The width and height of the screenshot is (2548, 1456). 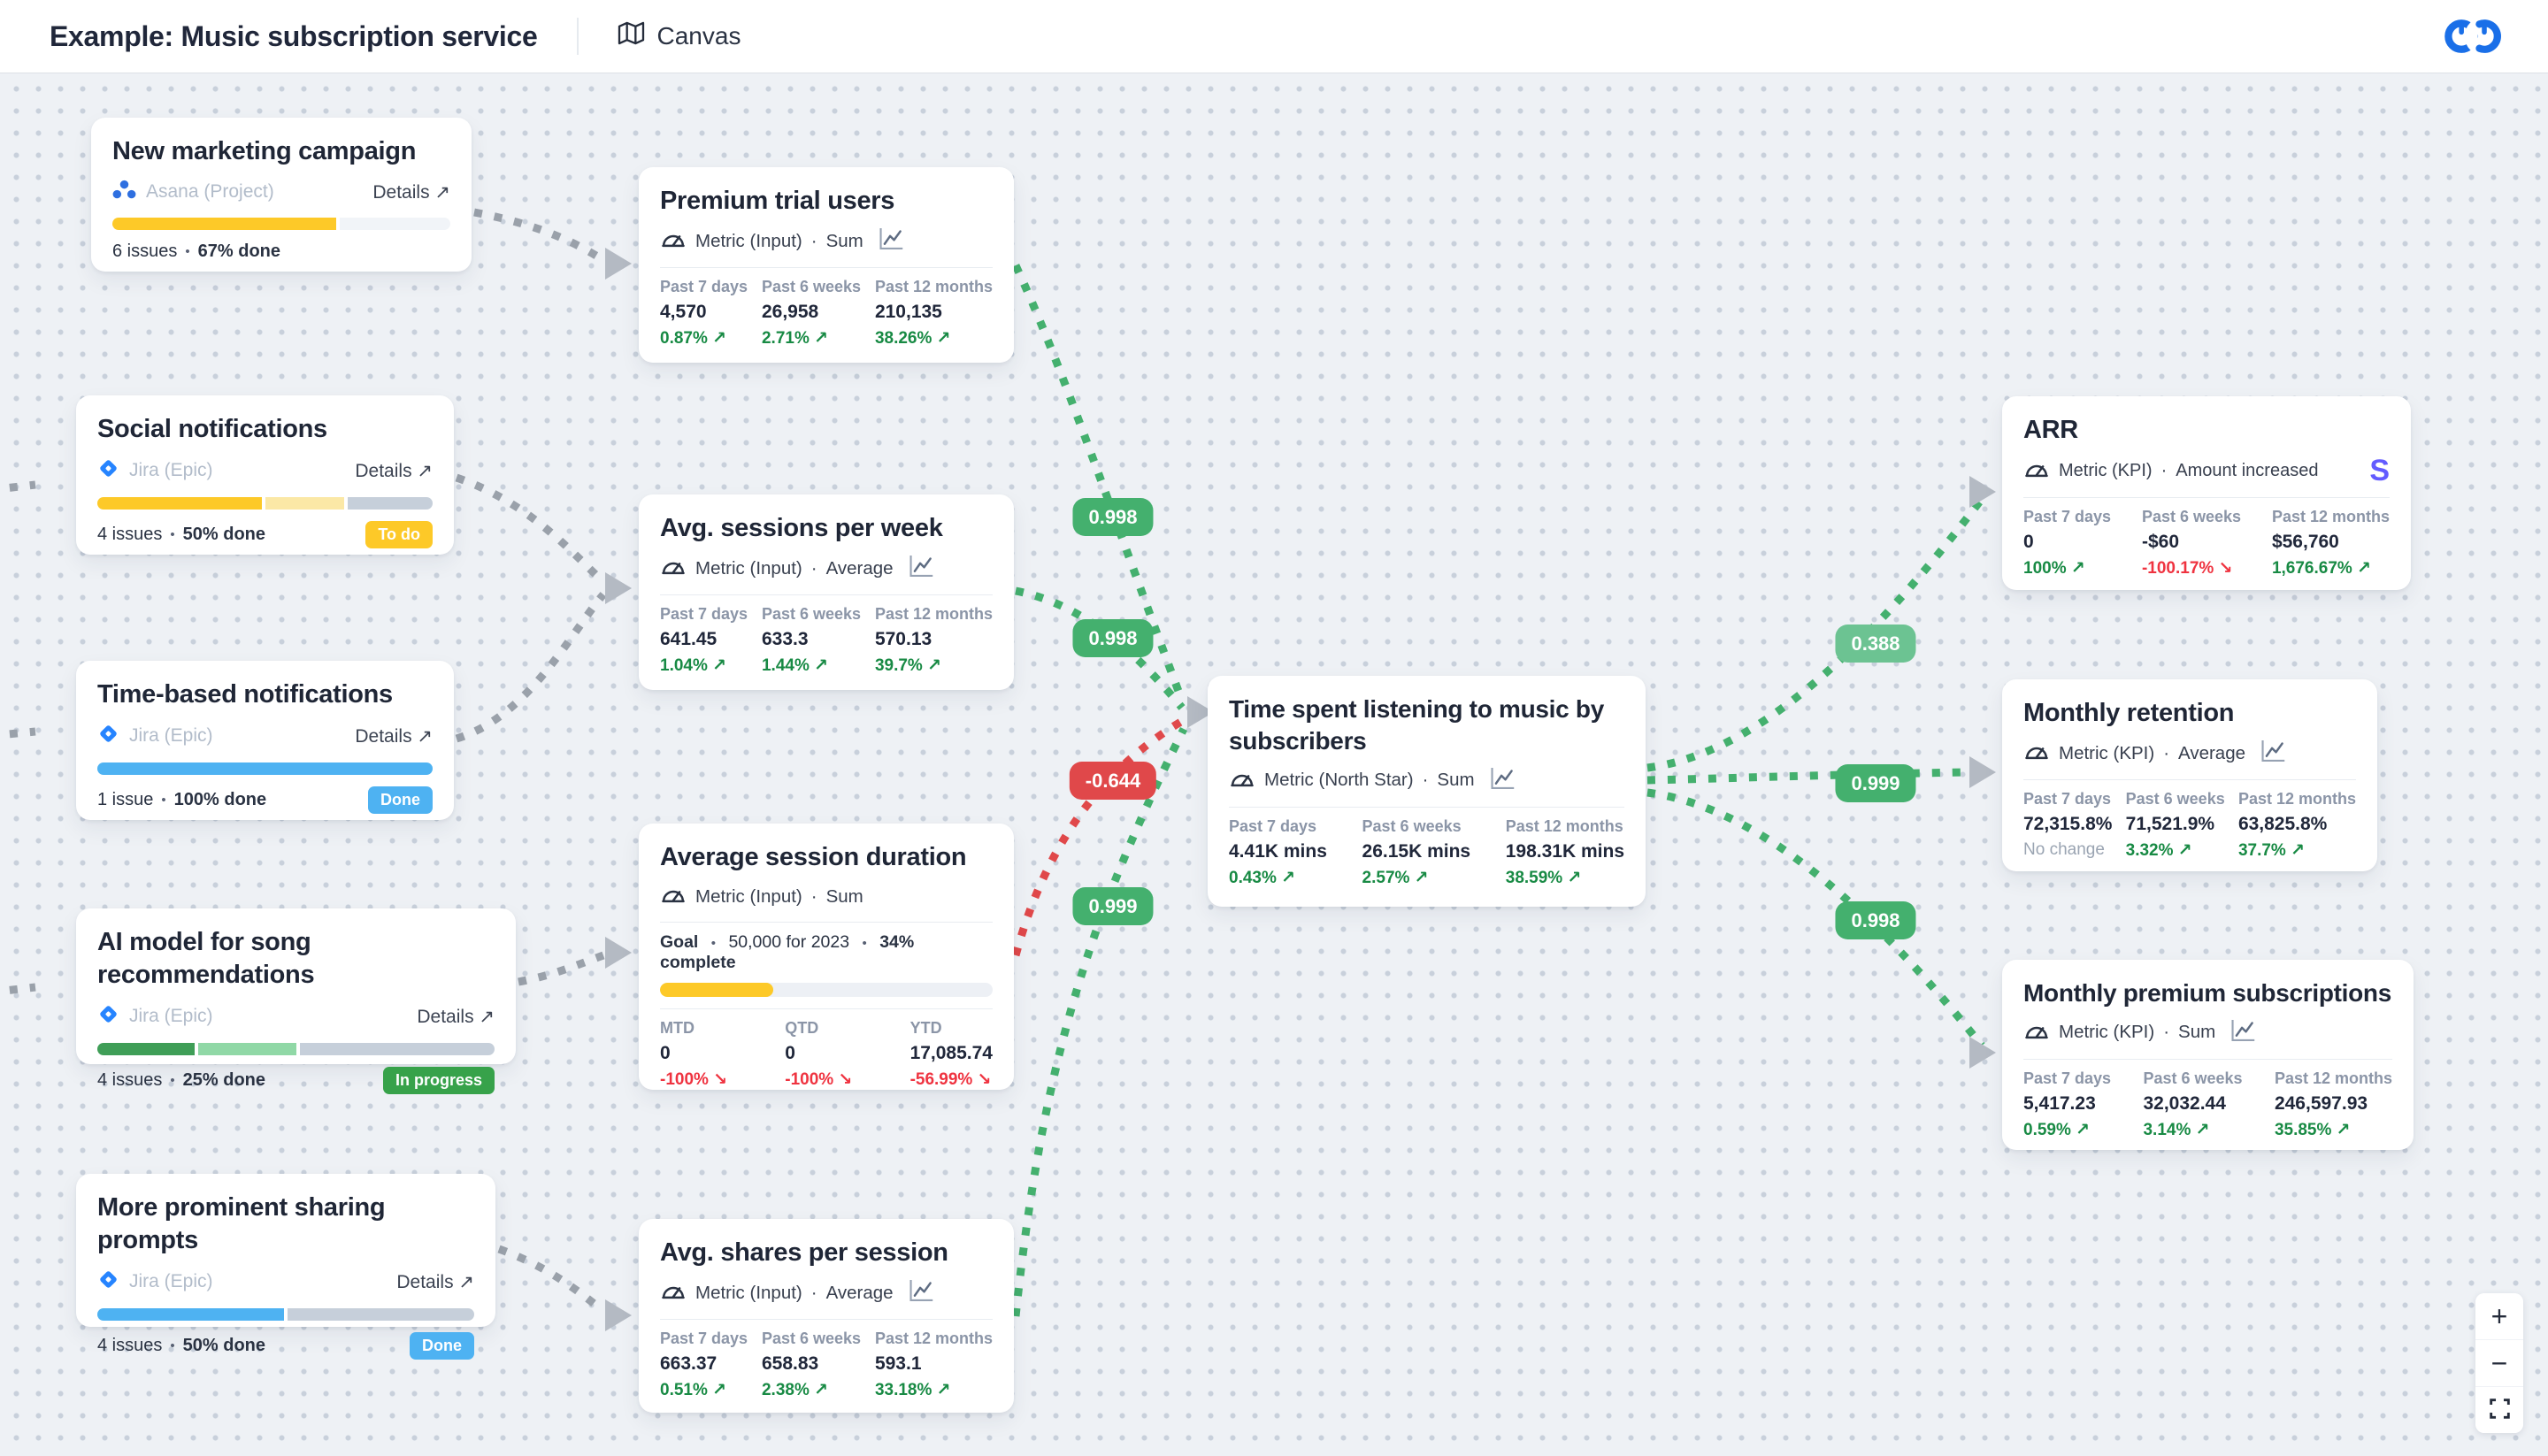 What do you see at coordinates (531, 667) in the screenshot?
I see `edge-timebased-to-sessions` at bounding box center [531, 667].